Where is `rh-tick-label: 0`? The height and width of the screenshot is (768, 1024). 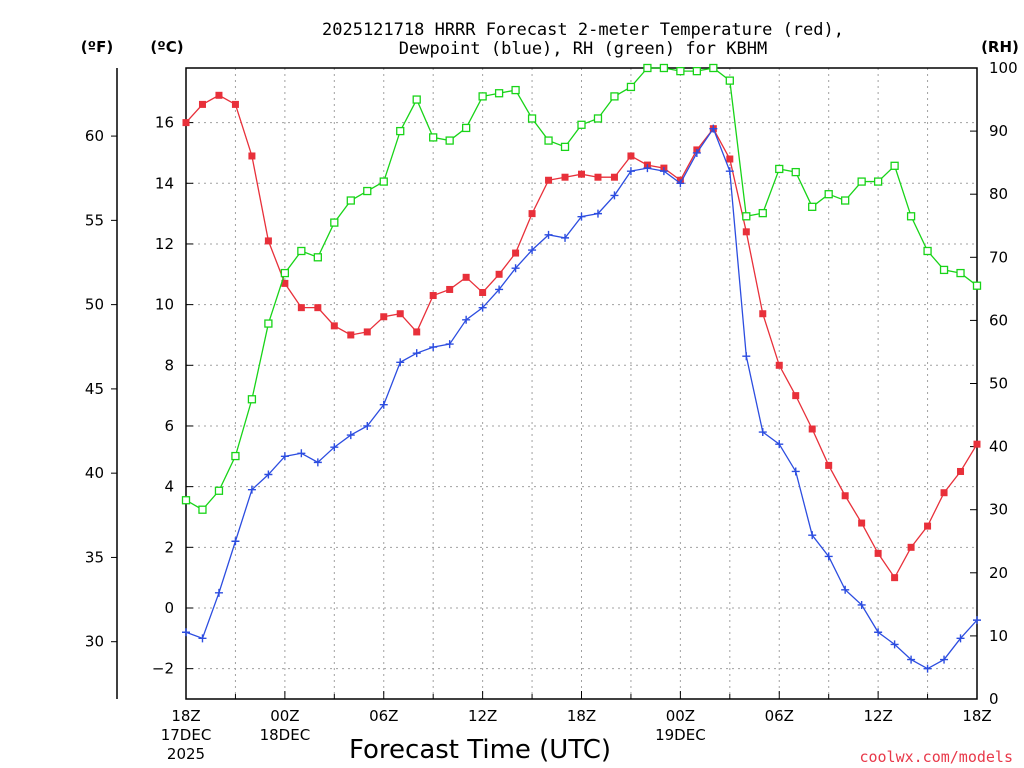
rh-tick-label: 0 is located at coordinates (994, 699).